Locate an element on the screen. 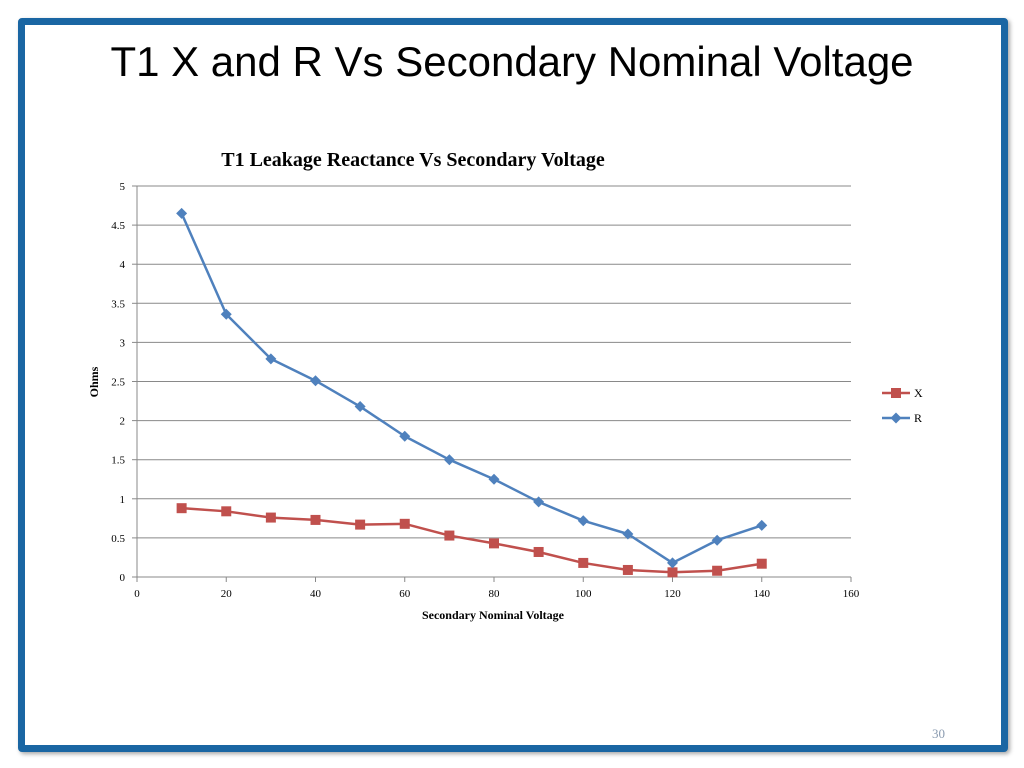 The width and height of the screenshot is (1024, 768). y-tick-label: 2.5 is located at coordinates (118, 383).